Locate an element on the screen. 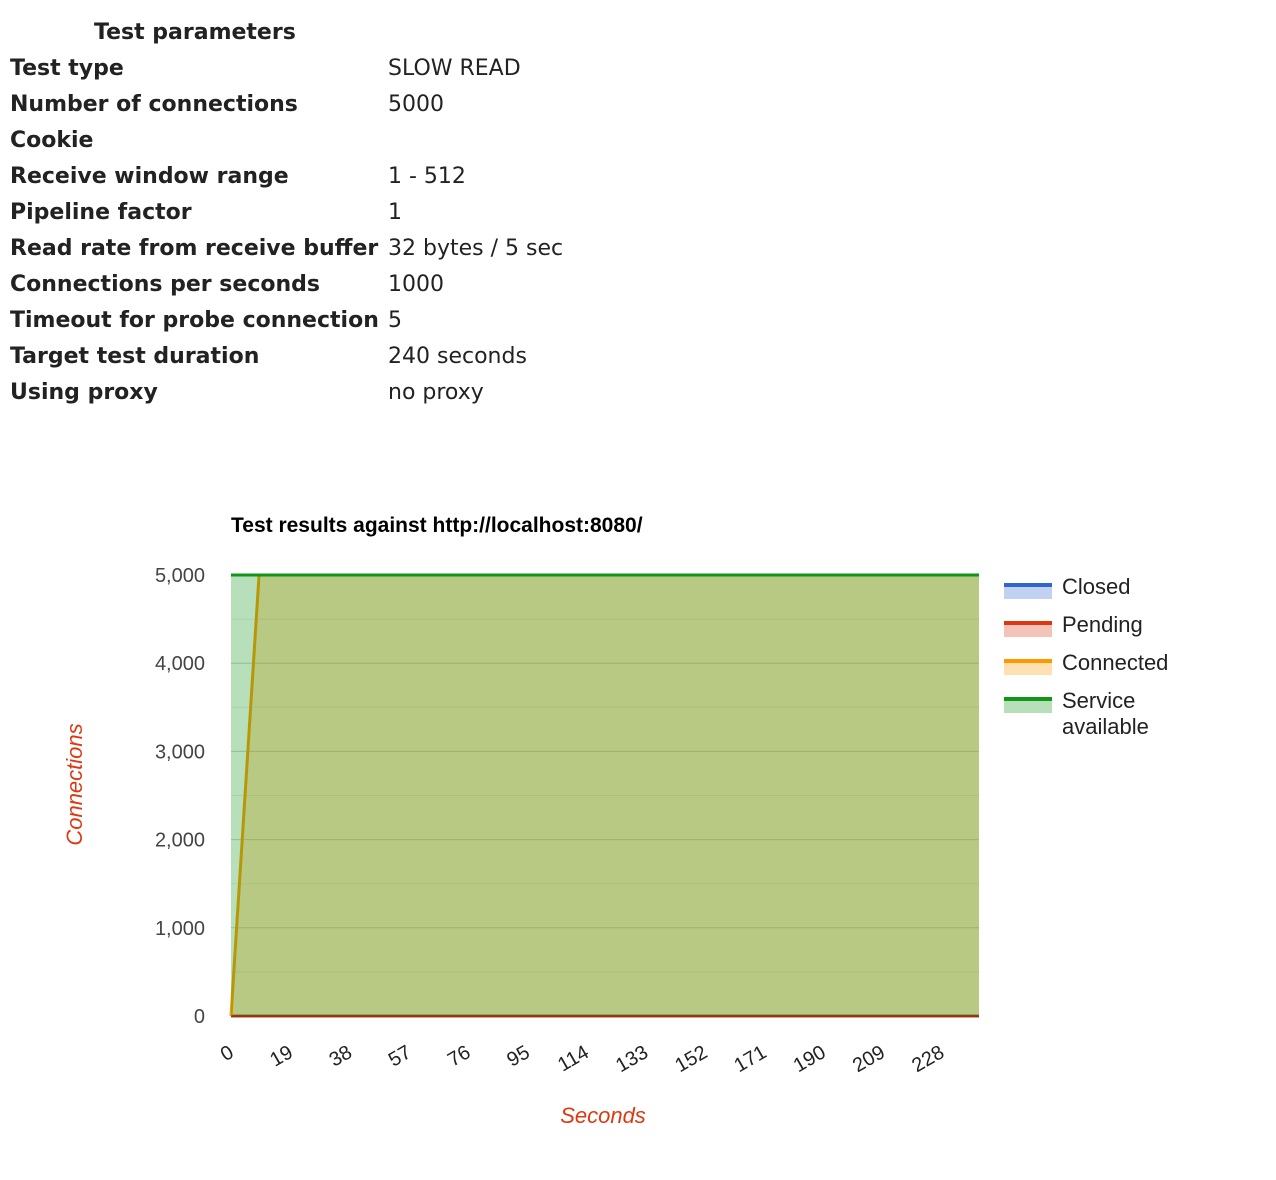 The height and width of the screenshot is (1180, 1276). legend-label: Closed is located at coordinates (1096, 586).